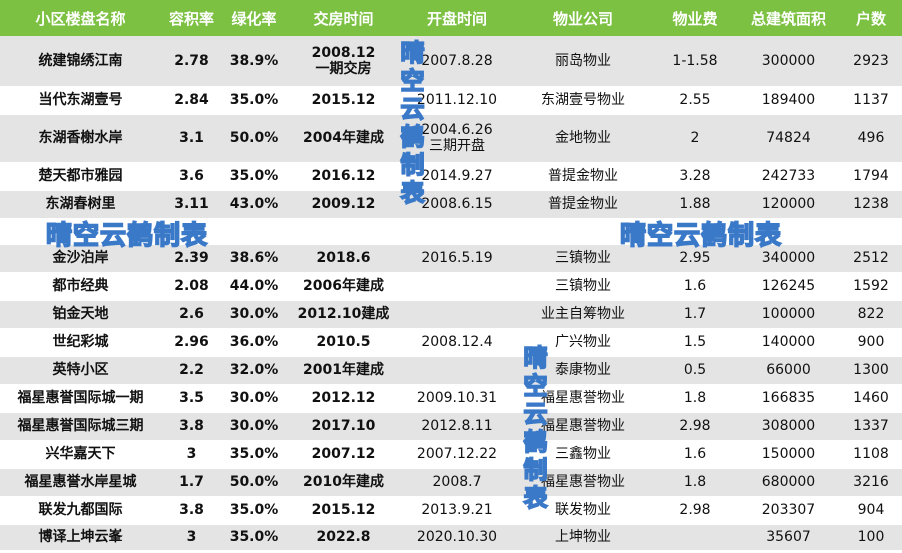 The width and height of the screenshot is (902, 553). I want to click on cell-total-area, so click(788, 231).